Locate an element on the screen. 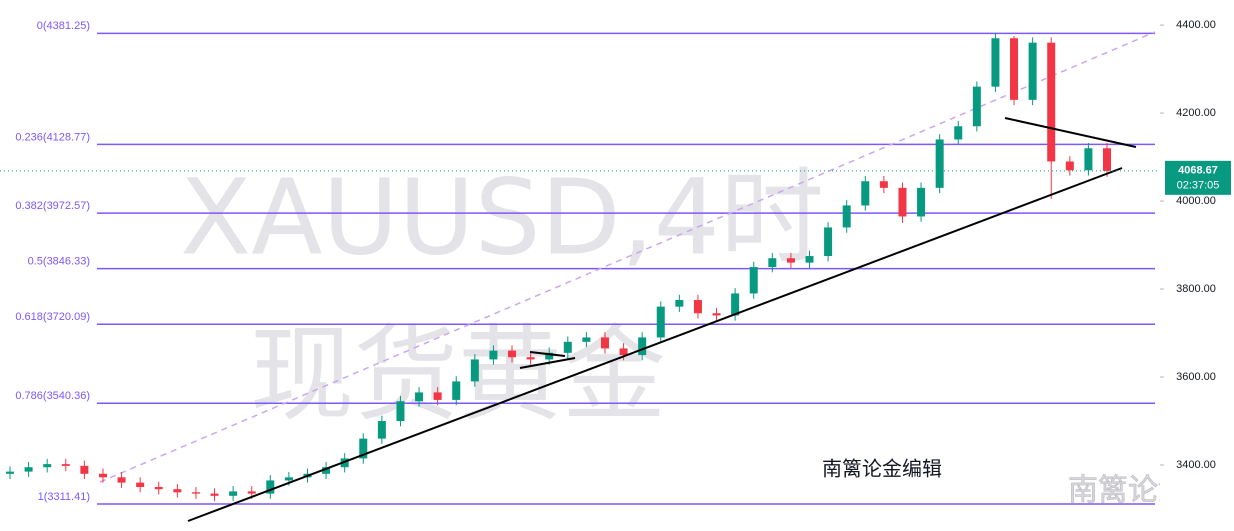 The image size is (1234, 531). resistance-line is located at coordinates (1070, 132).